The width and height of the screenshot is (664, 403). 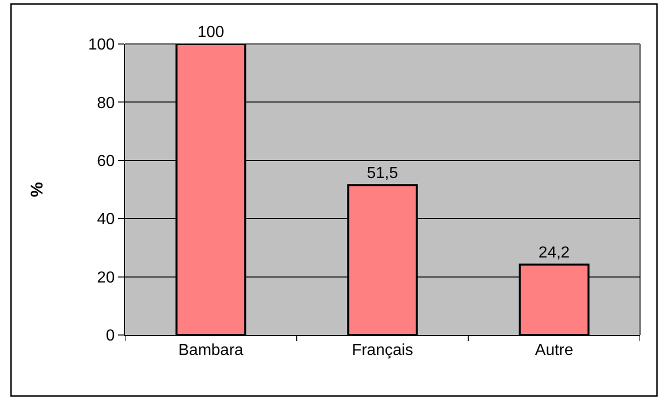 What do you see at coordinates (554, 351) in the screenshot?
I see `x-tick-label: Autre` at bounding box center [554, 351].